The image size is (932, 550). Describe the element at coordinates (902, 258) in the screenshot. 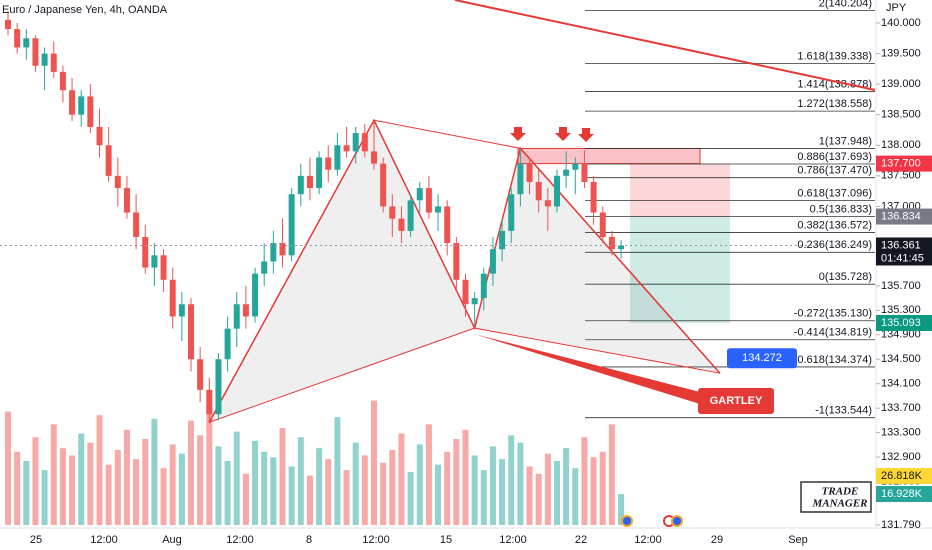

I see `countdown: 01:41:45` at that location.